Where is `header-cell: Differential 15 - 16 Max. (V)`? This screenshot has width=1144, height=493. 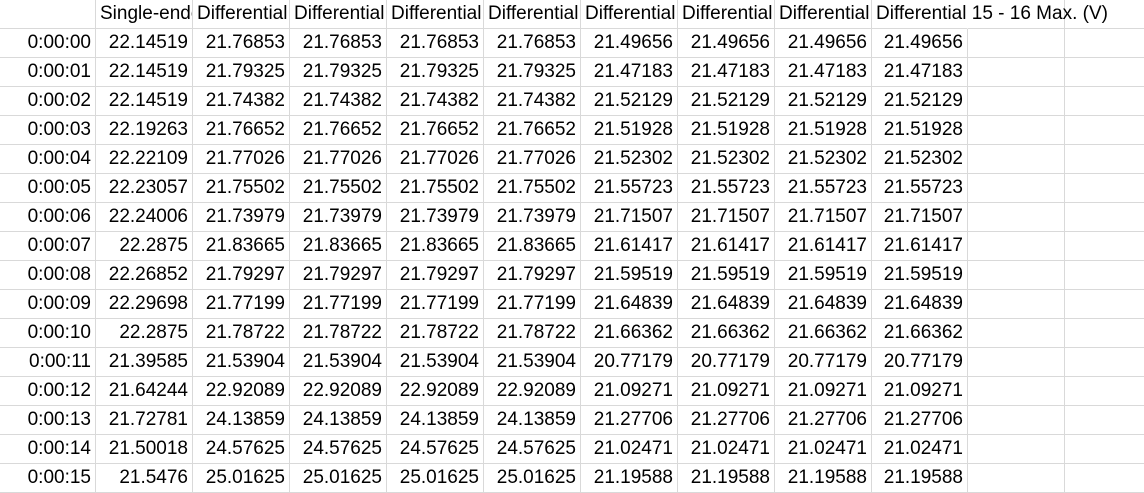 header-cell: Differential 15 - 16 Max. (V) is located at coordinates (990, 14).